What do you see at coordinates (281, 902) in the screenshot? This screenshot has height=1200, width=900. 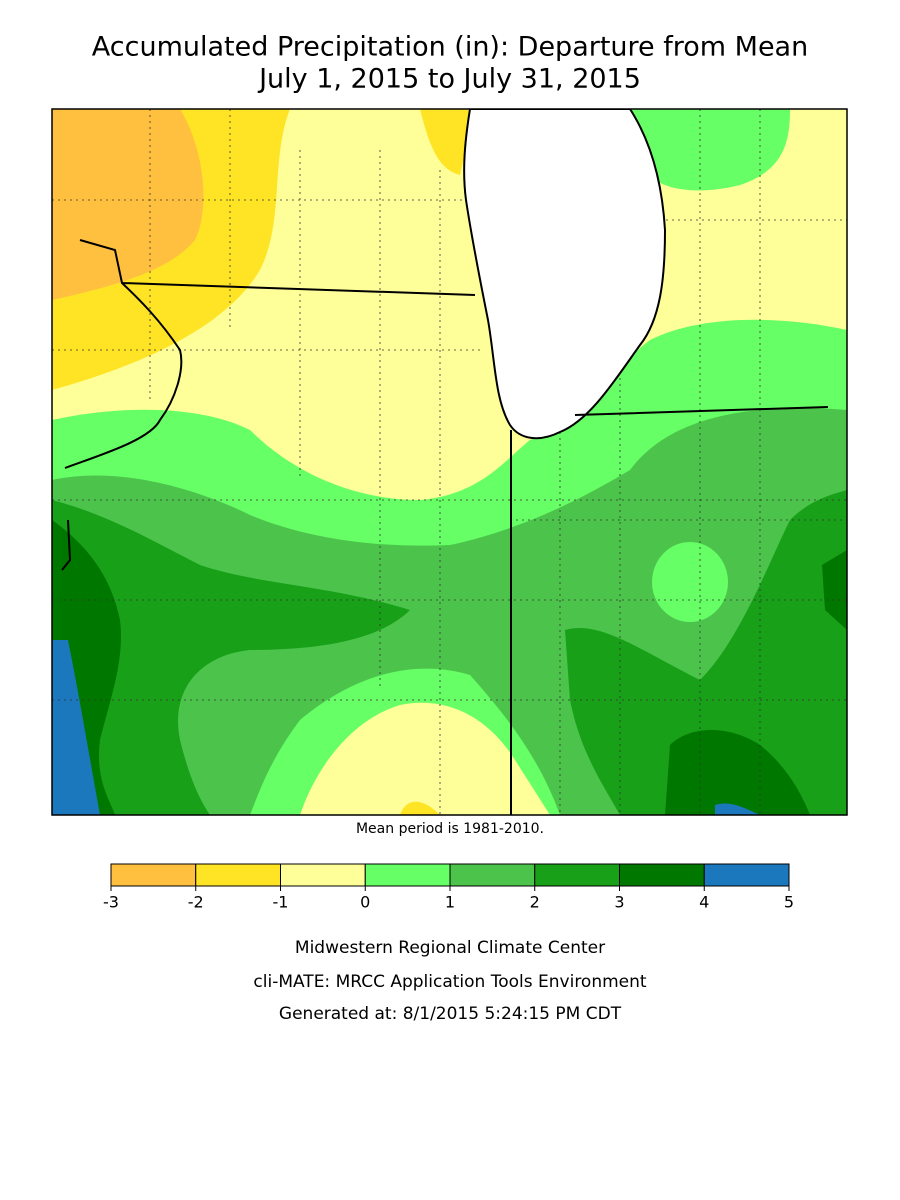 I see `tick-label: -1` at bounding box center [281, 902].